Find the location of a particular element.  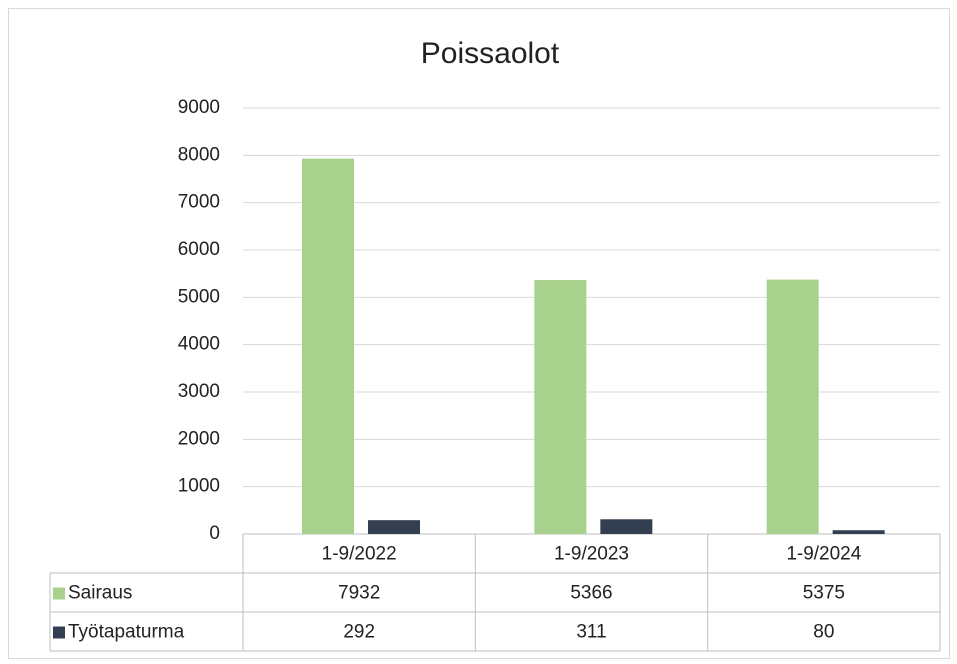

y-tick-label: 1000 is located at coordinates (199, 486).